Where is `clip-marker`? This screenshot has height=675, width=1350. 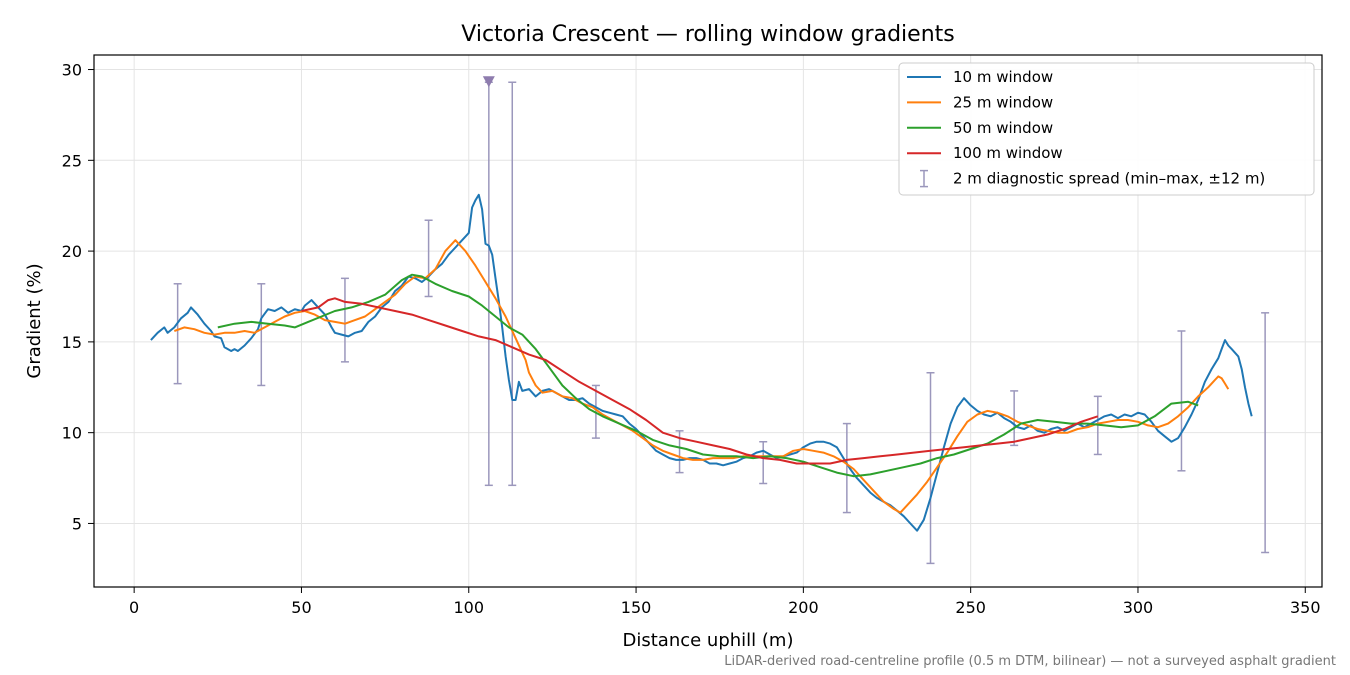
clip-marker is located at coordinates (488, 82).